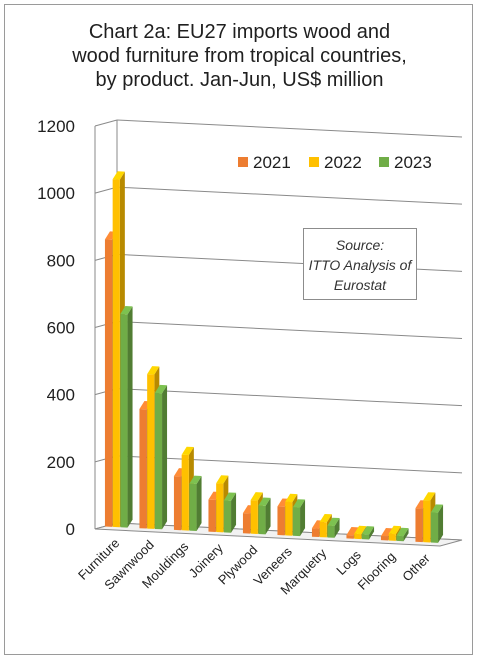 The image size is (479, 661). I want to click on bar-2022-Flooring-top, so click(394, 530).